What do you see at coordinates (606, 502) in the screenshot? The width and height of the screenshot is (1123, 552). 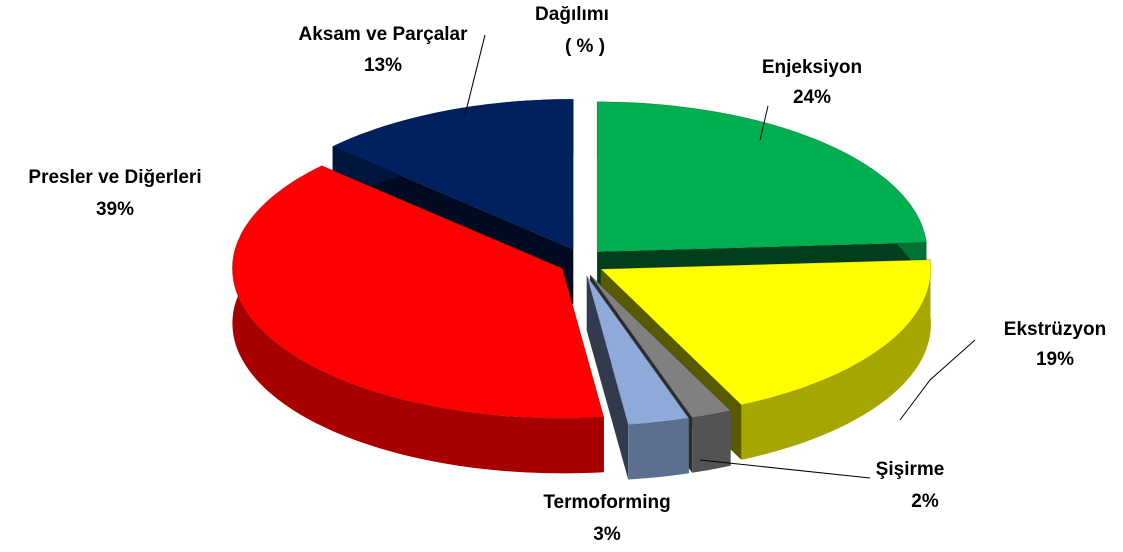 I see `slice-label: Termoforming` at bounding box center [606, 502].